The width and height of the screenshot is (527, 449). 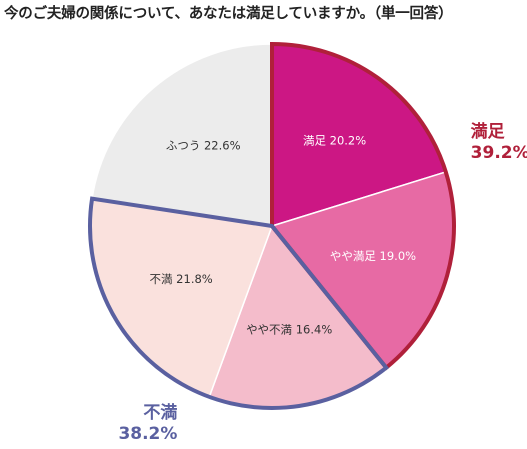 What do you see at coordinates (228, 14) in the screenshot?
I see `chart-title: 今のご夫婦の関係について、あなたは満足していますか。（単一回答）` at bounding box center [228, 14].